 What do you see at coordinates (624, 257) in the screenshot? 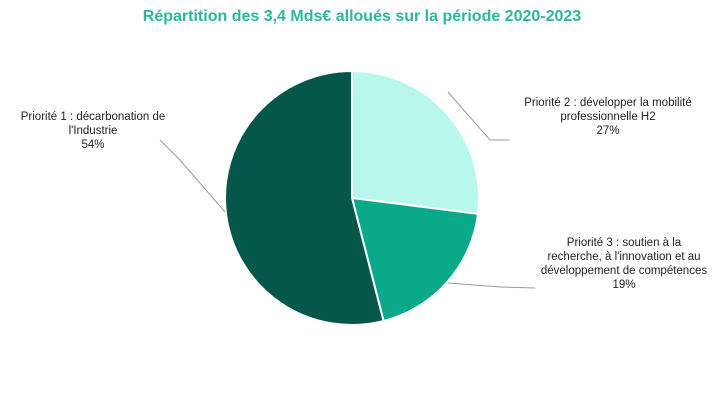
I see `slice-label-text: recherche, à l'innovation et au` at bounding box center [624, 257].